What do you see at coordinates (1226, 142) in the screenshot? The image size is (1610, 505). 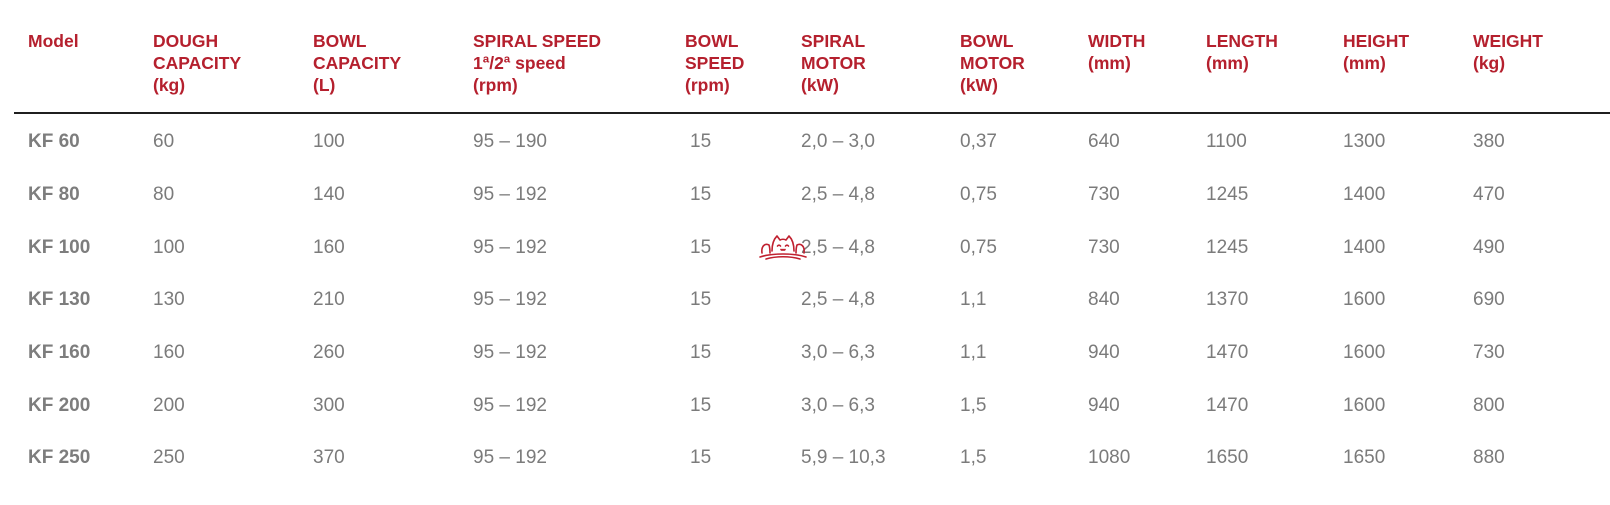 I see `cell-length: 1100` at bounding box center [1226, 142].